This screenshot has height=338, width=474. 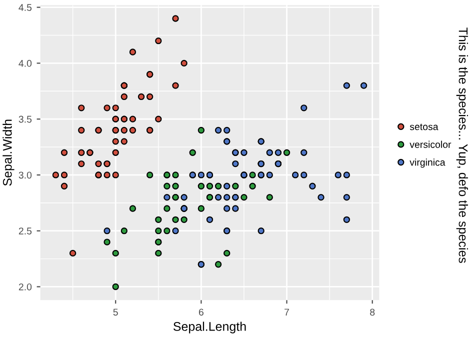 I want to click on legend-label: virginica, so click(x=428, y=163).